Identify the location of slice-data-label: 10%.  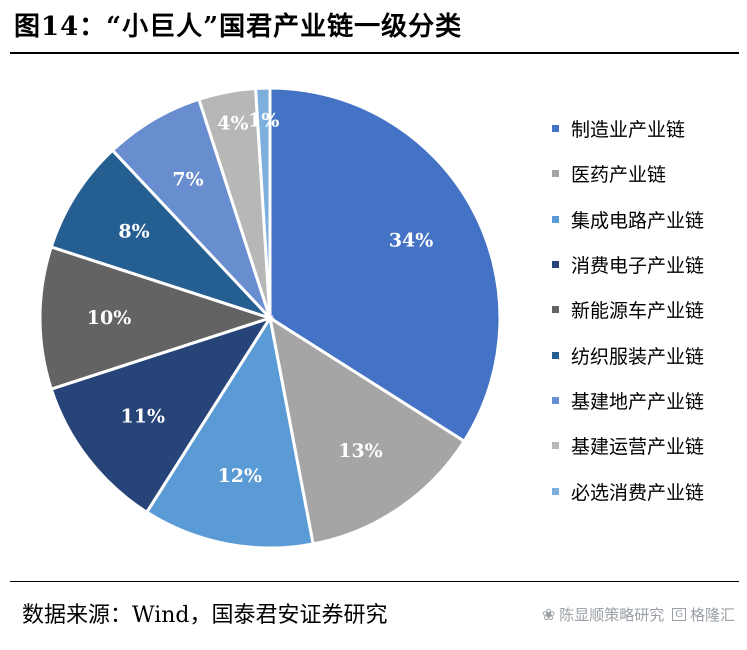
(109, 318).